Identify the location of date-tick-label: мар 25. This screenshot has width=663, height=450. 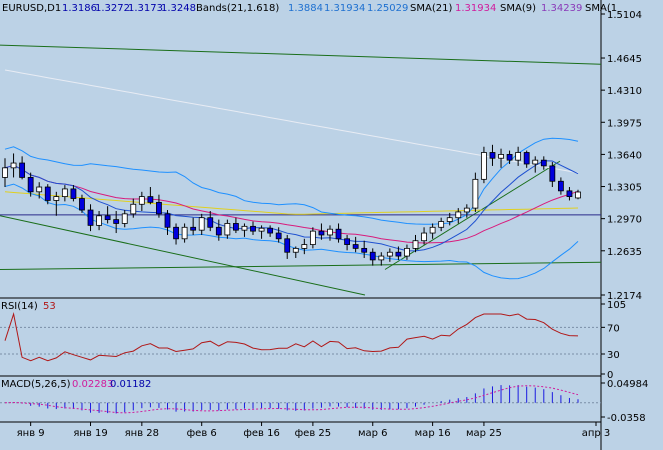
(484, 433).